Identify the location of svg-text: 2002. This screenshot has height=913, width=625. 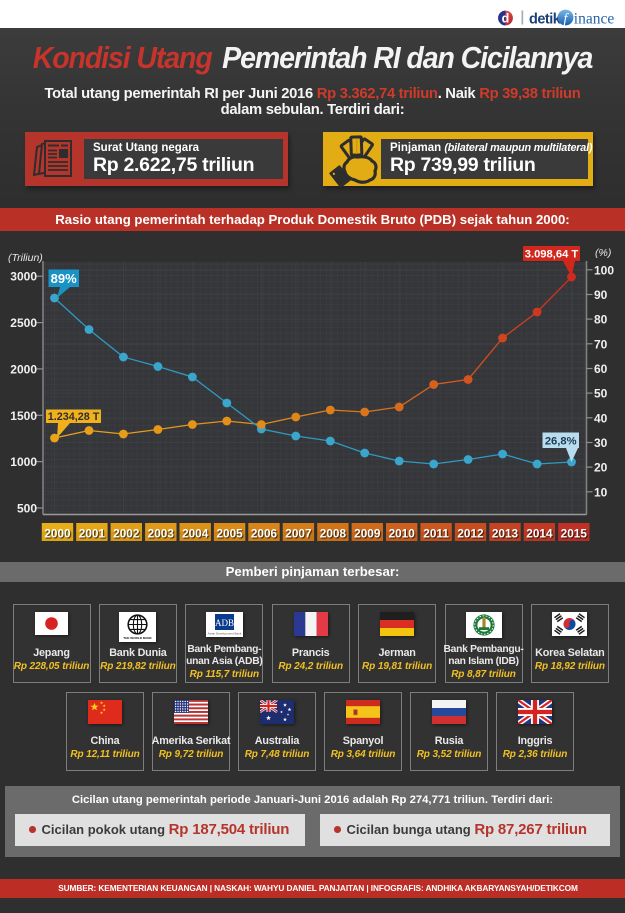
(126, 533).